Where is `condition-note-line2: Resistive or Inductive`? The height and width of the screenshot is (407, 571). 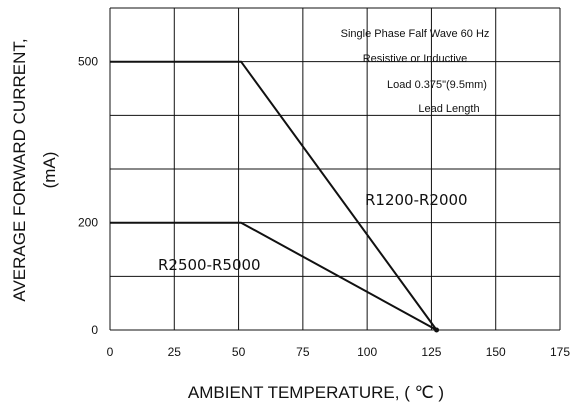 condition-note-line2: Resistive or Inductive is located at coordinates (415, 59).